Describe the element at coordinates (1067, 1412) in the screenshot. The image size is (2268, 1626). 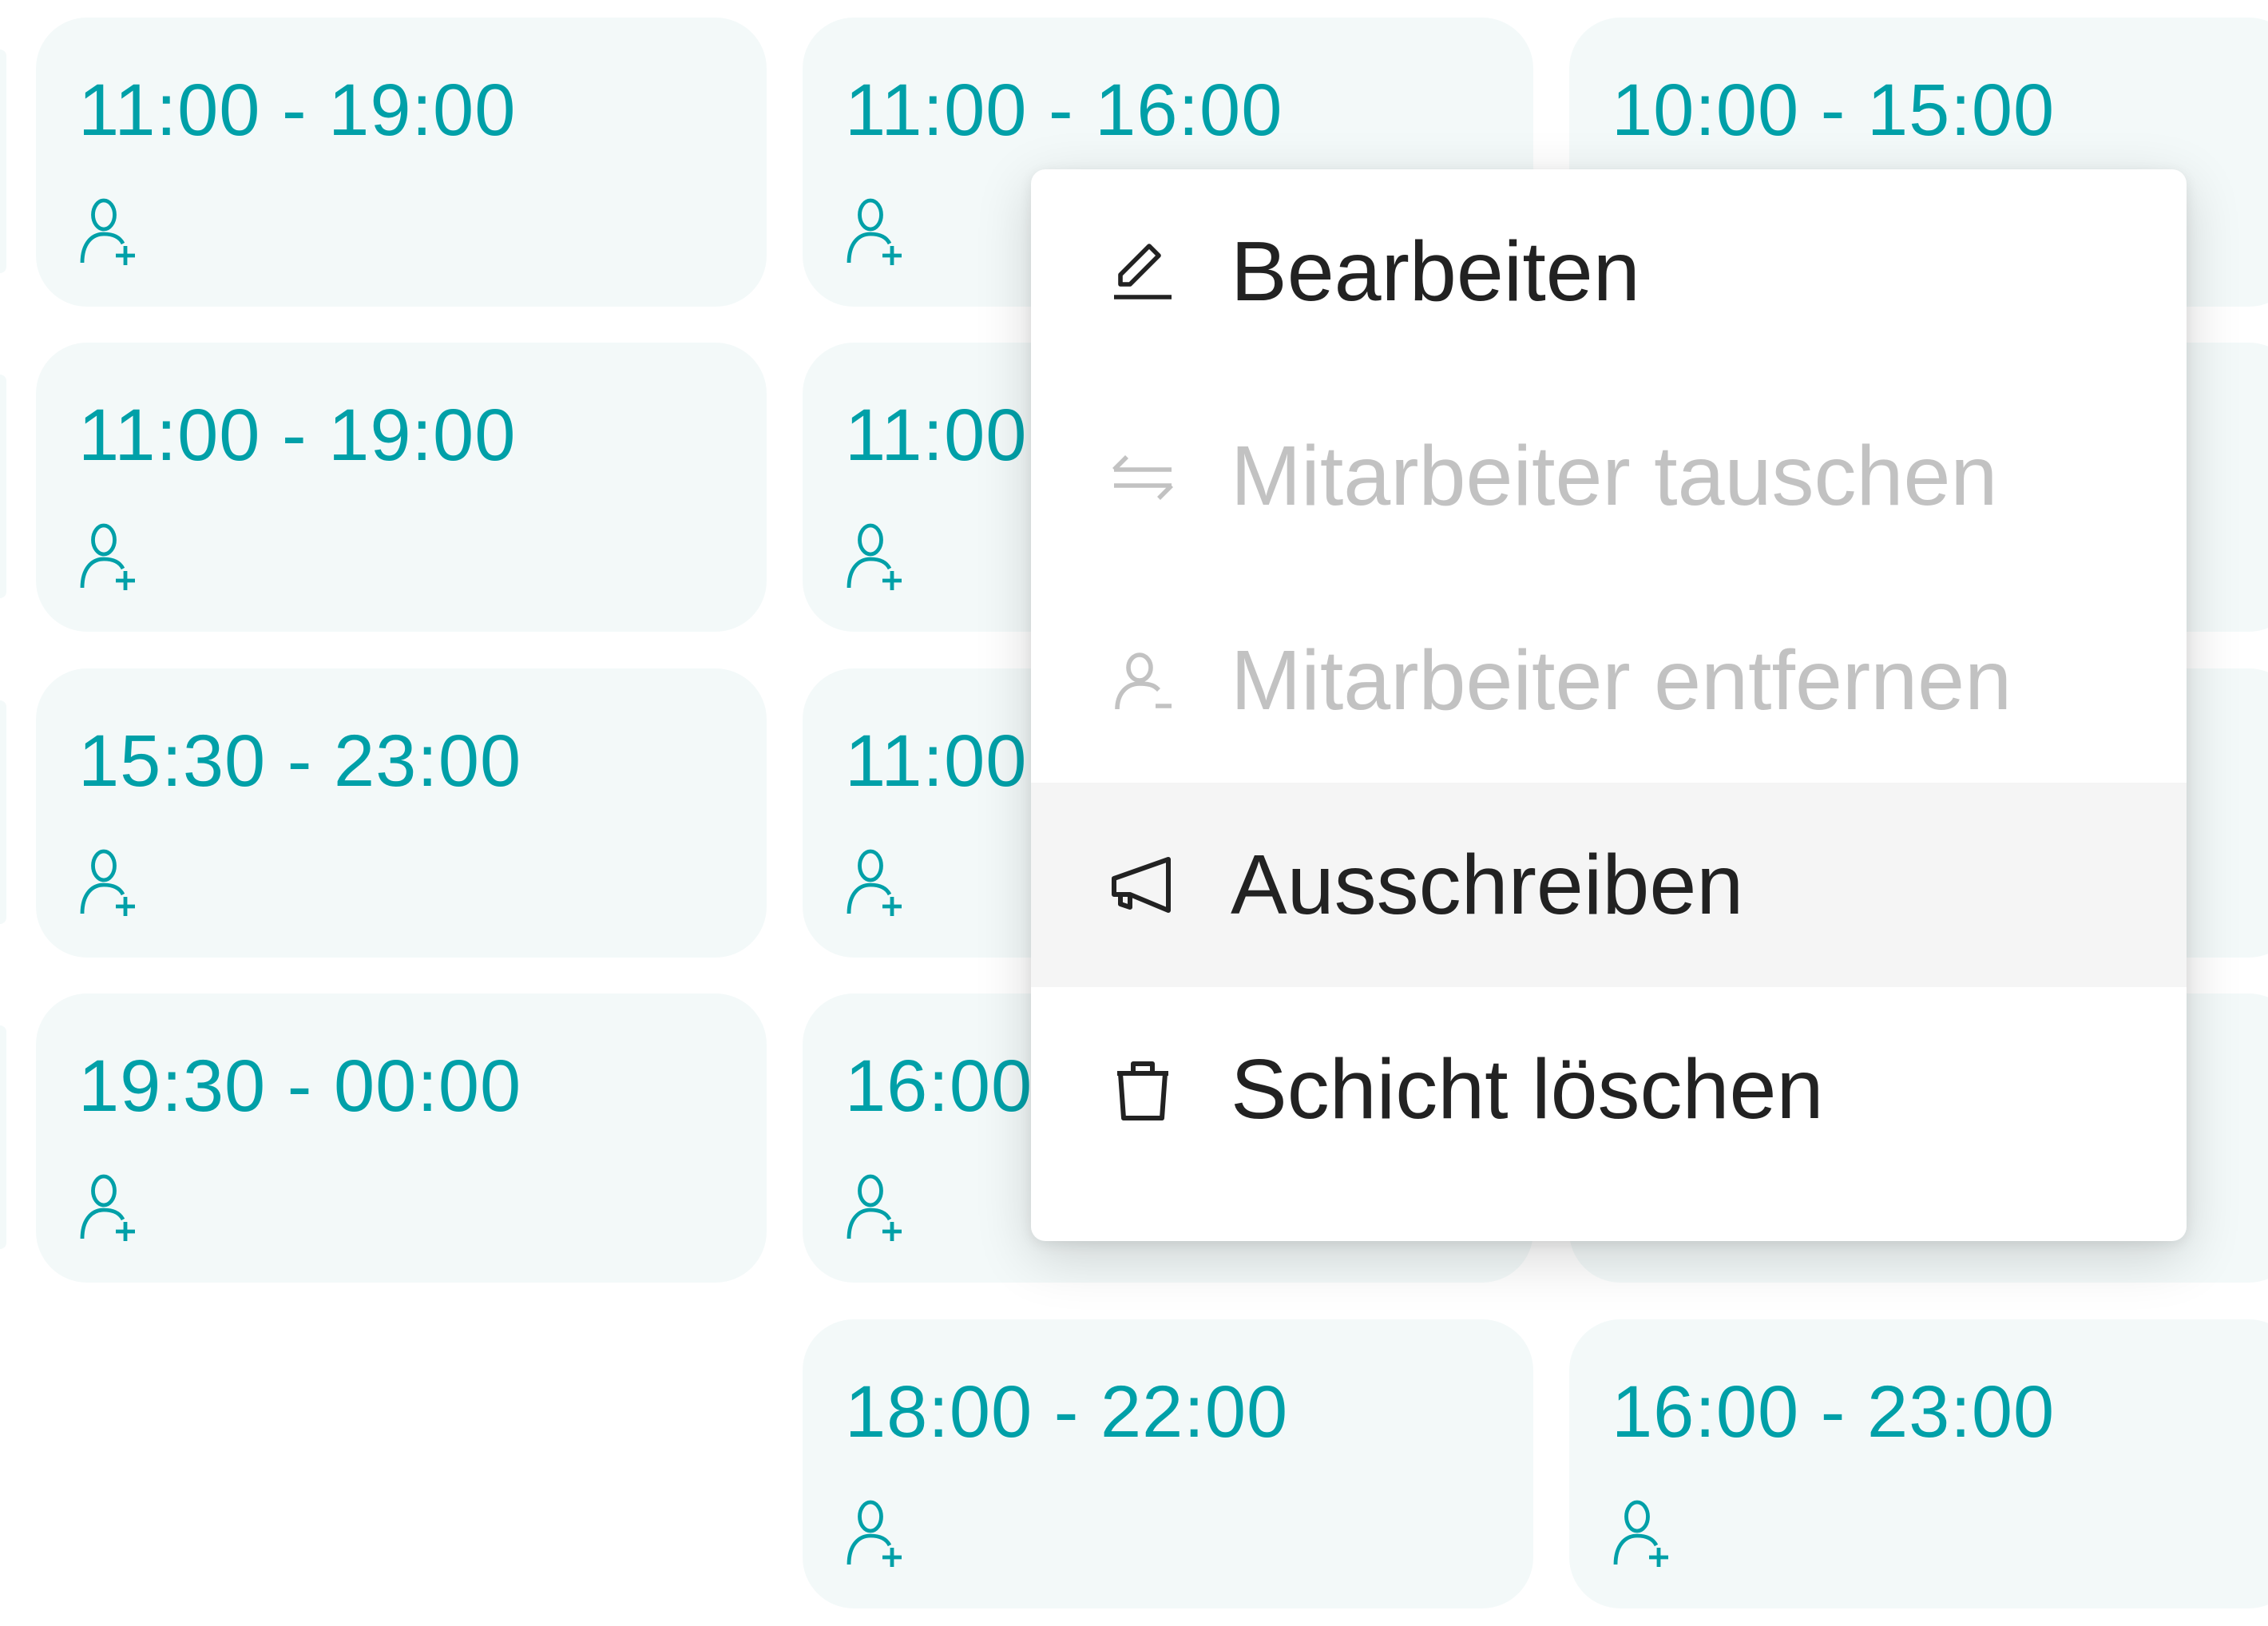
I see `shift-time: 18:00 - 22:00` at that location.